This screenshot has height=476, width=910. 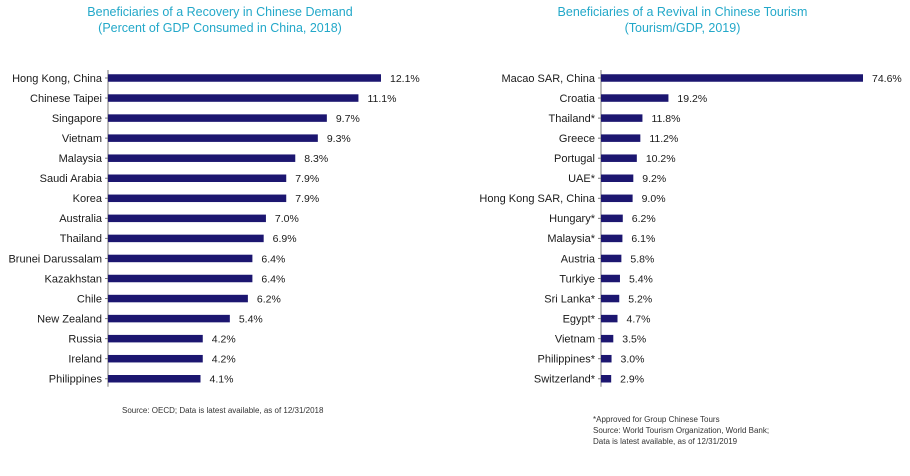 What do you see at coordinates (339, 139) in the screenshot?
I see `data-label: 9.3%` at bounding box center [339, 139].